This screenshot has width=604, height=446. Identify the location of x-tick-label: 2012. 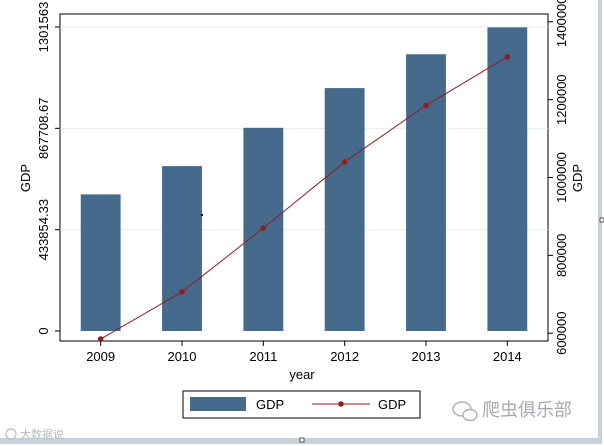
(344, 356).